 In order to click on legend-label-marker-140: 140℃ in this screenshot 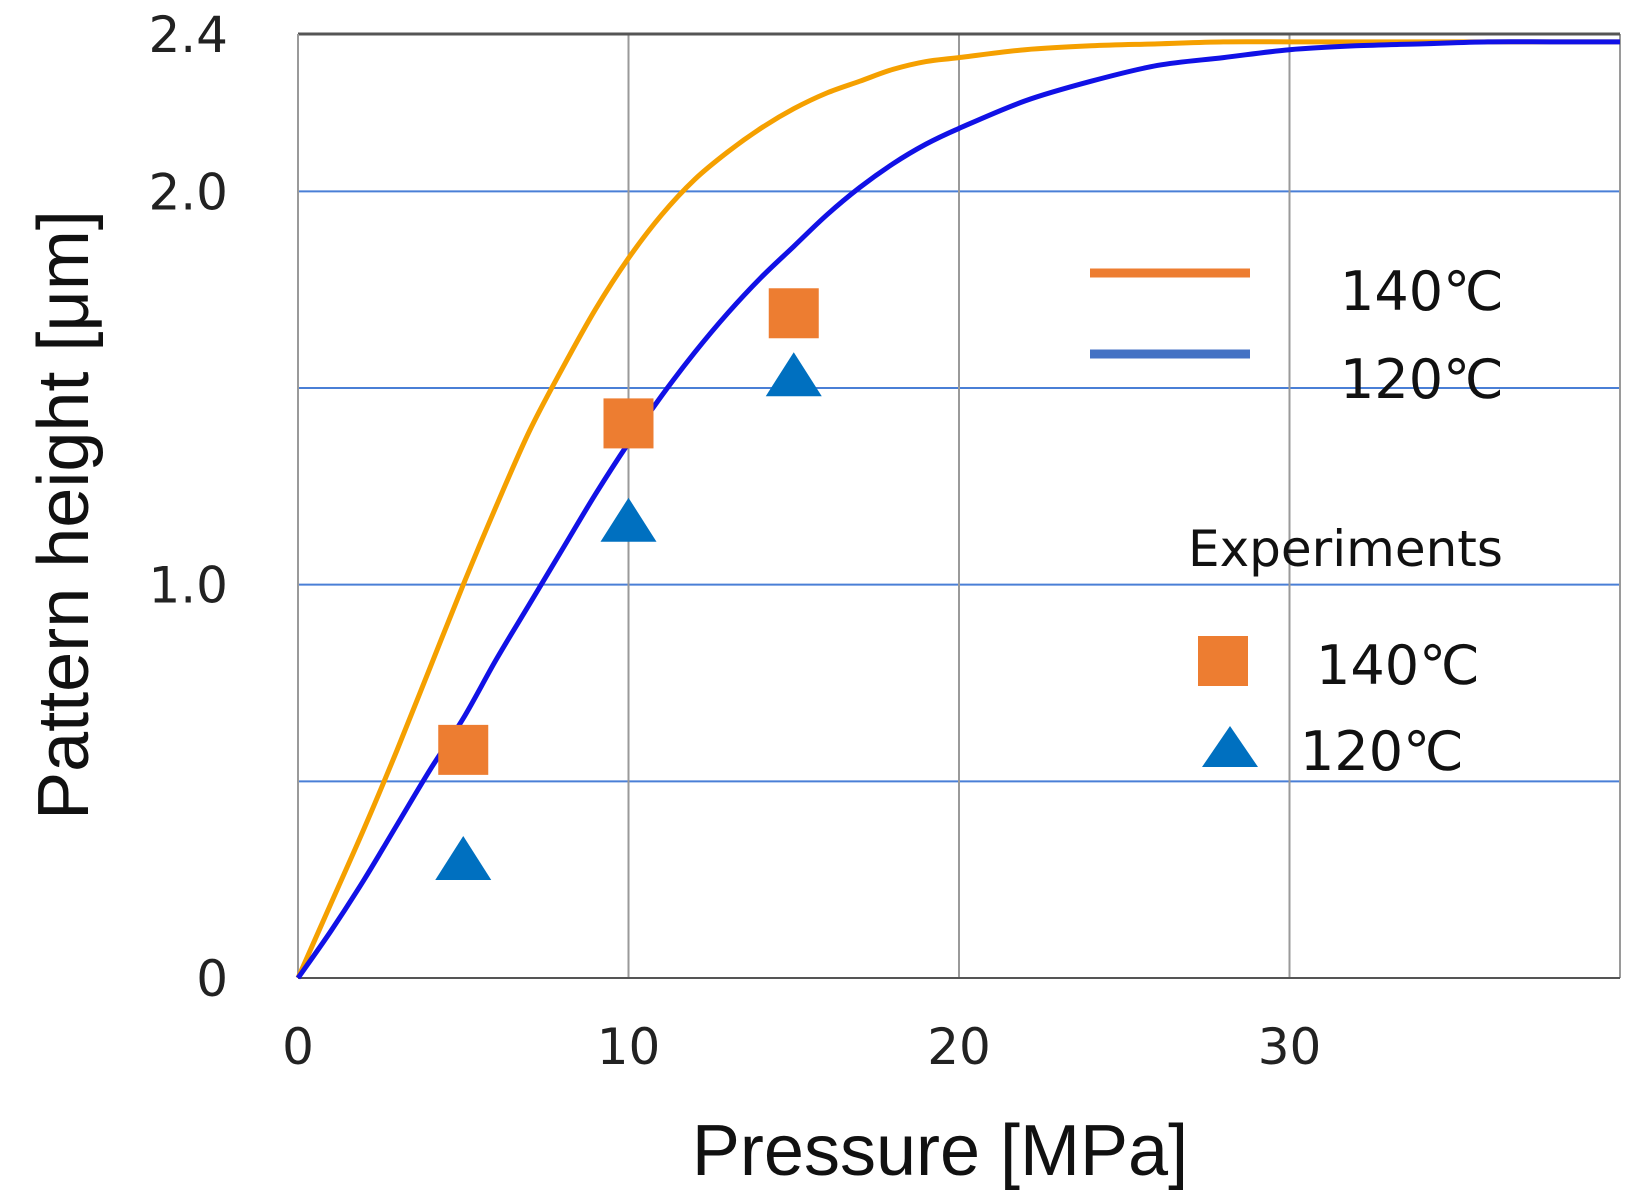, I will do `click(1398, 665)`.